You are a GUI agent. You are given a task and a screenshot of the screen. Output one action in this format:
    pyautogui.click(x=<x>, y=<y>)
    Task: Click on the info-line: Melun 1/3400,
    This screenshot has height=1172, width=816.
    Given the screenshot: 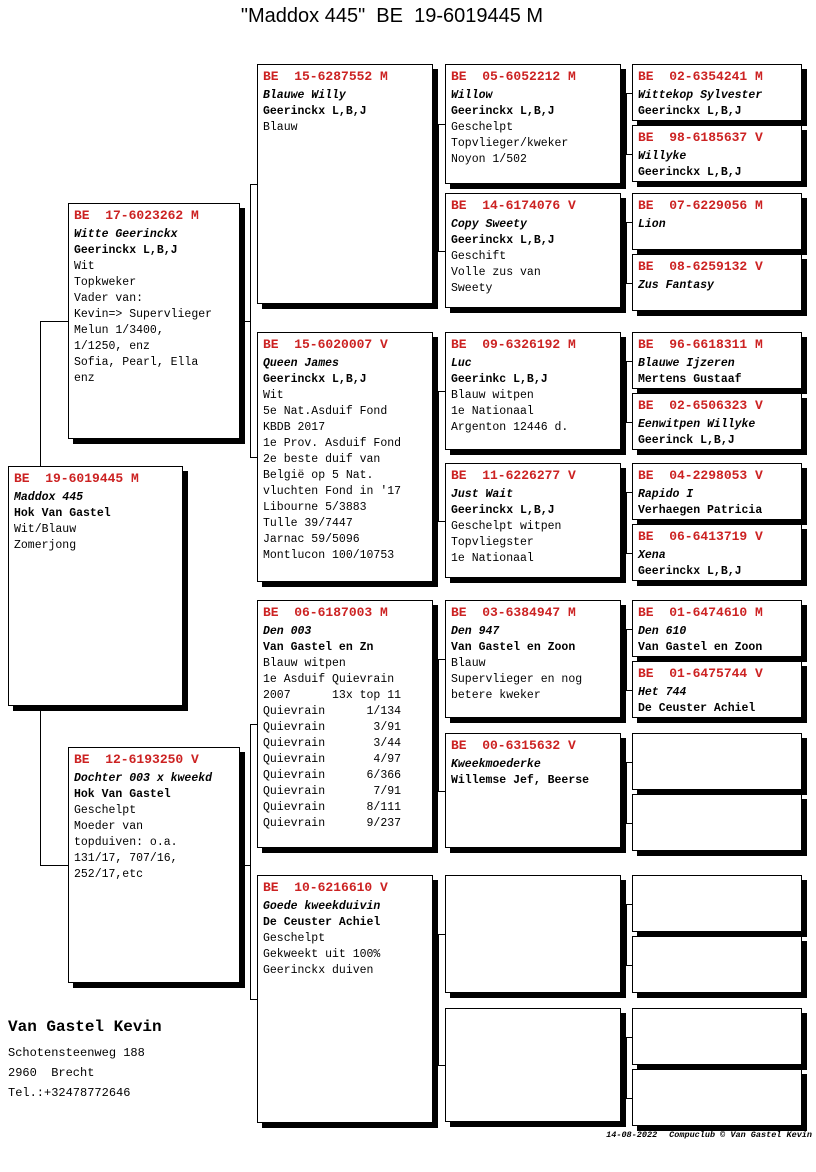 What is the action you would take?
    pyautogui.click(x=119, y=330)
    